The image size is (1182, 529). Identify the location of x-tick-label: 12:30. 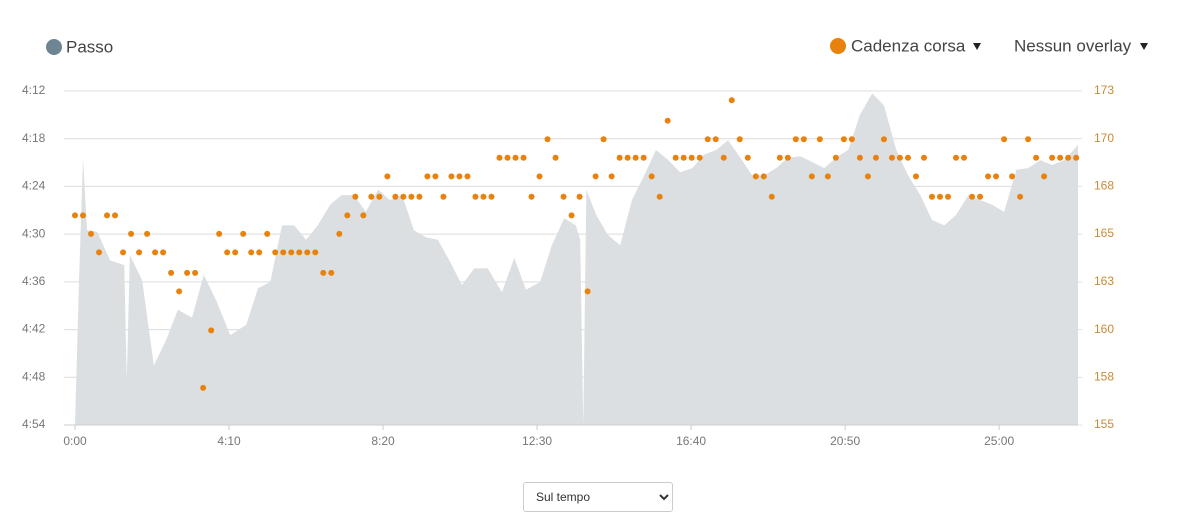
(537, 441).